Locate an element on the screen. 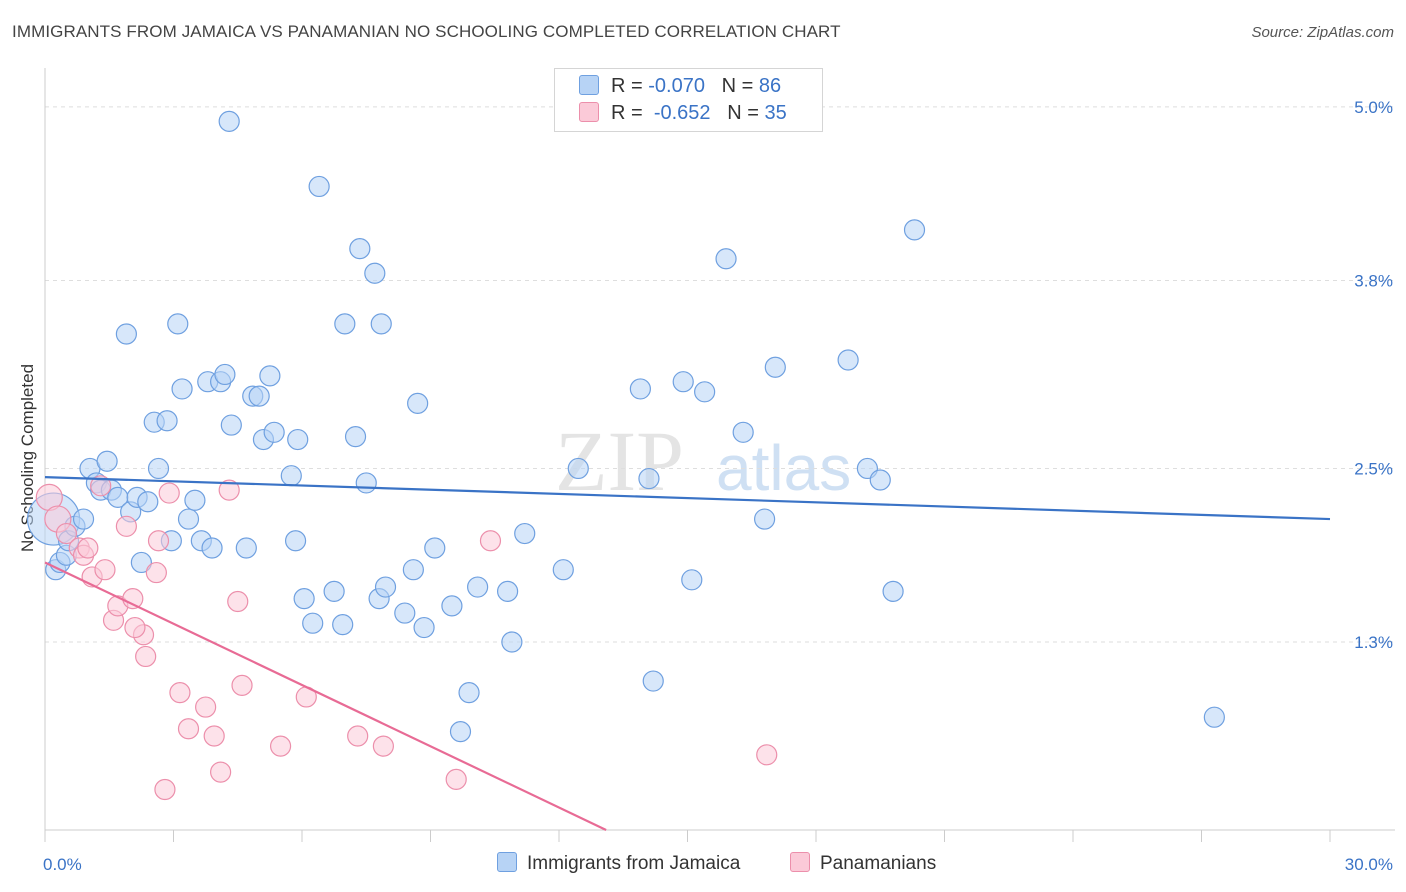 This screenshot has height=892, width=1406. y-tick-label-2: 3.8% is located at coordinates (1373, 280).